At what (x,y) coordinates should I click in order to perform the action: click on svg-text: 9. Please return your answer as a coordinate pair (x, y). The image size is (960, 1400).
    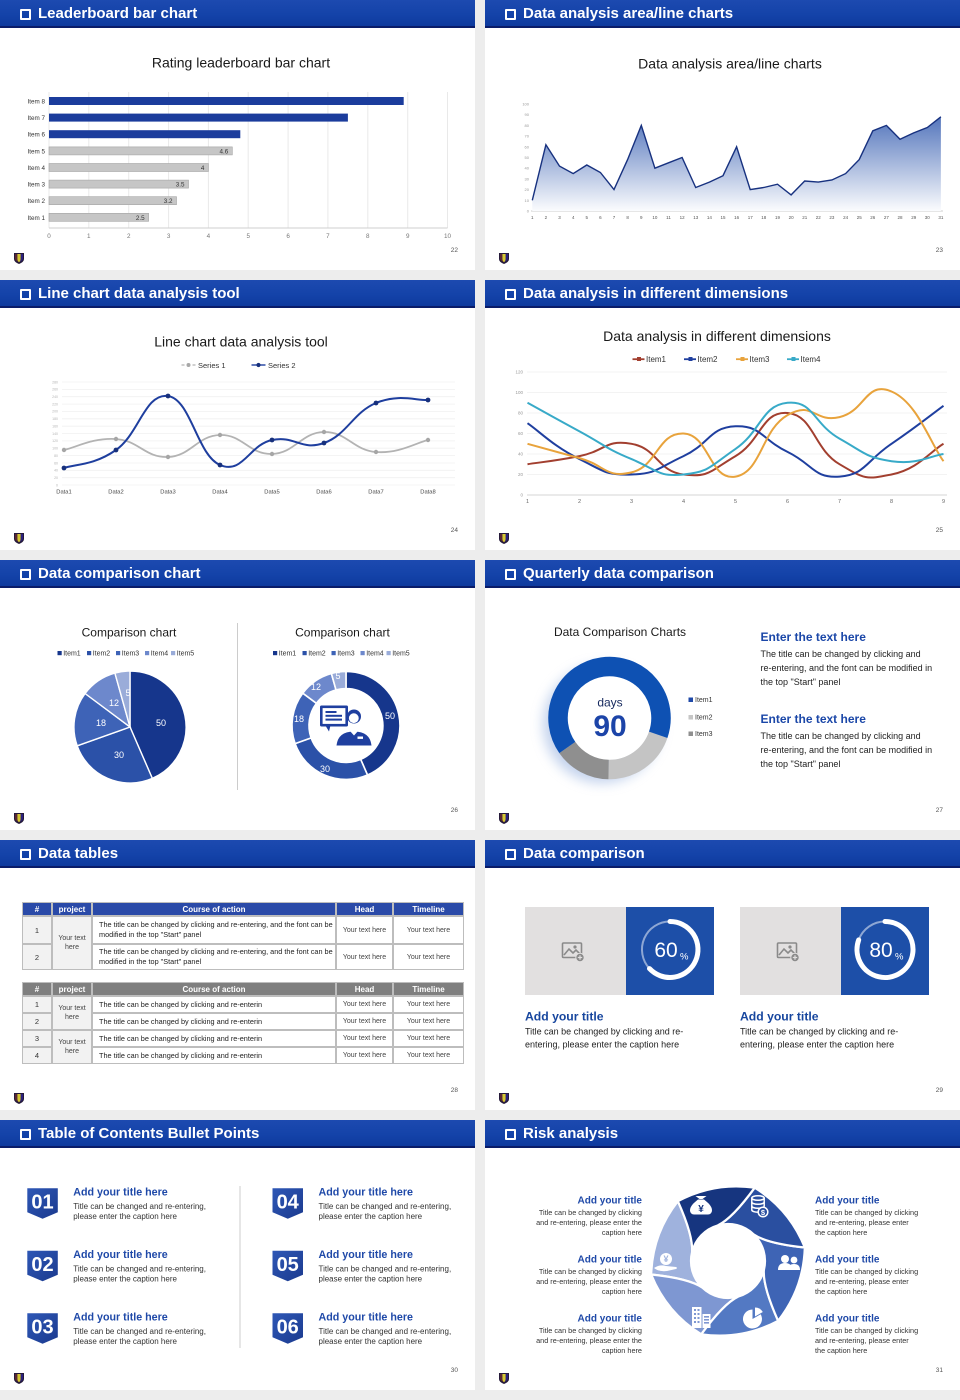
    Looking at the image, I should click on (408, 236).